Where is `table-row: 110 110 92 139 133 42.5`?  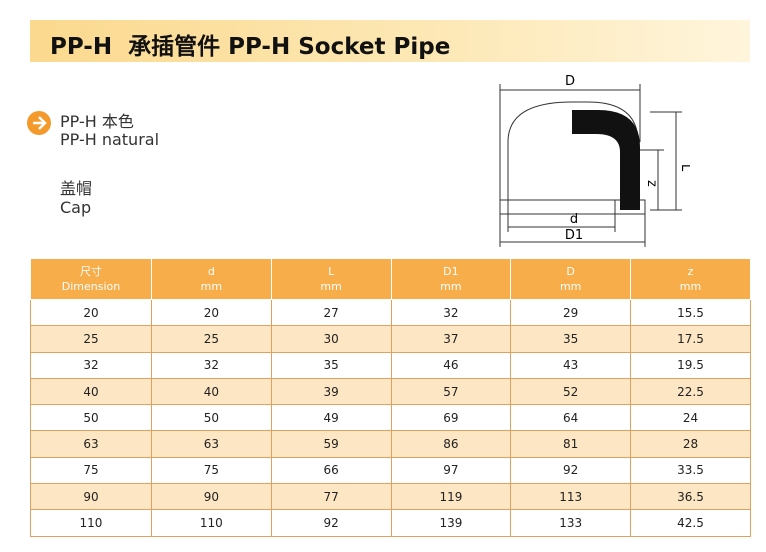 table-row: 110 110 92 139 133 42.5 is located at coordinates (390, 523).